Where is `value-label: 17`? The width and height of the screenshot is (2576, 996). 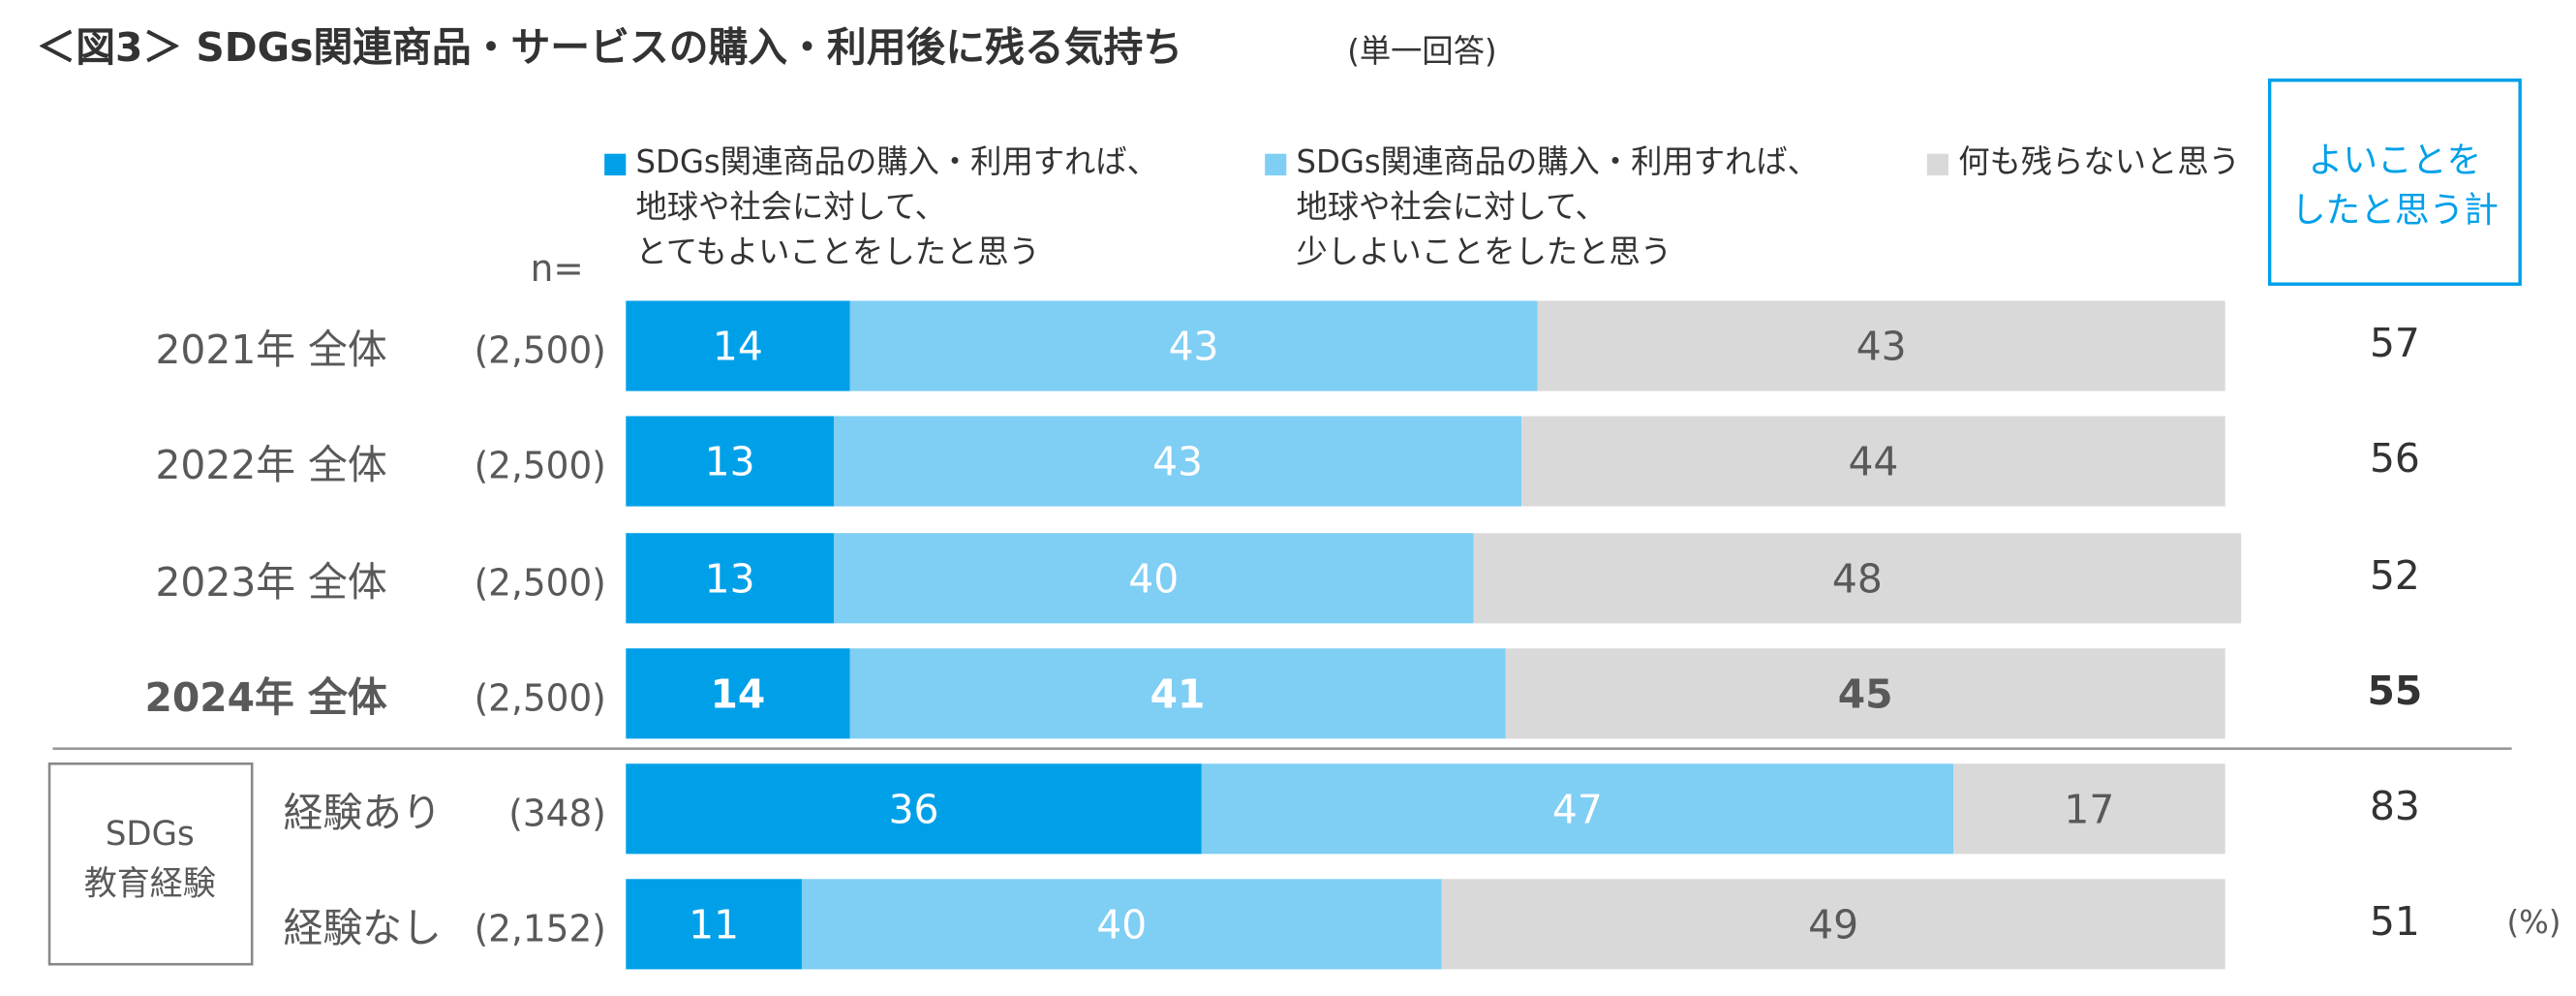
value-label: 17 is located at coordinates (2089, 809).